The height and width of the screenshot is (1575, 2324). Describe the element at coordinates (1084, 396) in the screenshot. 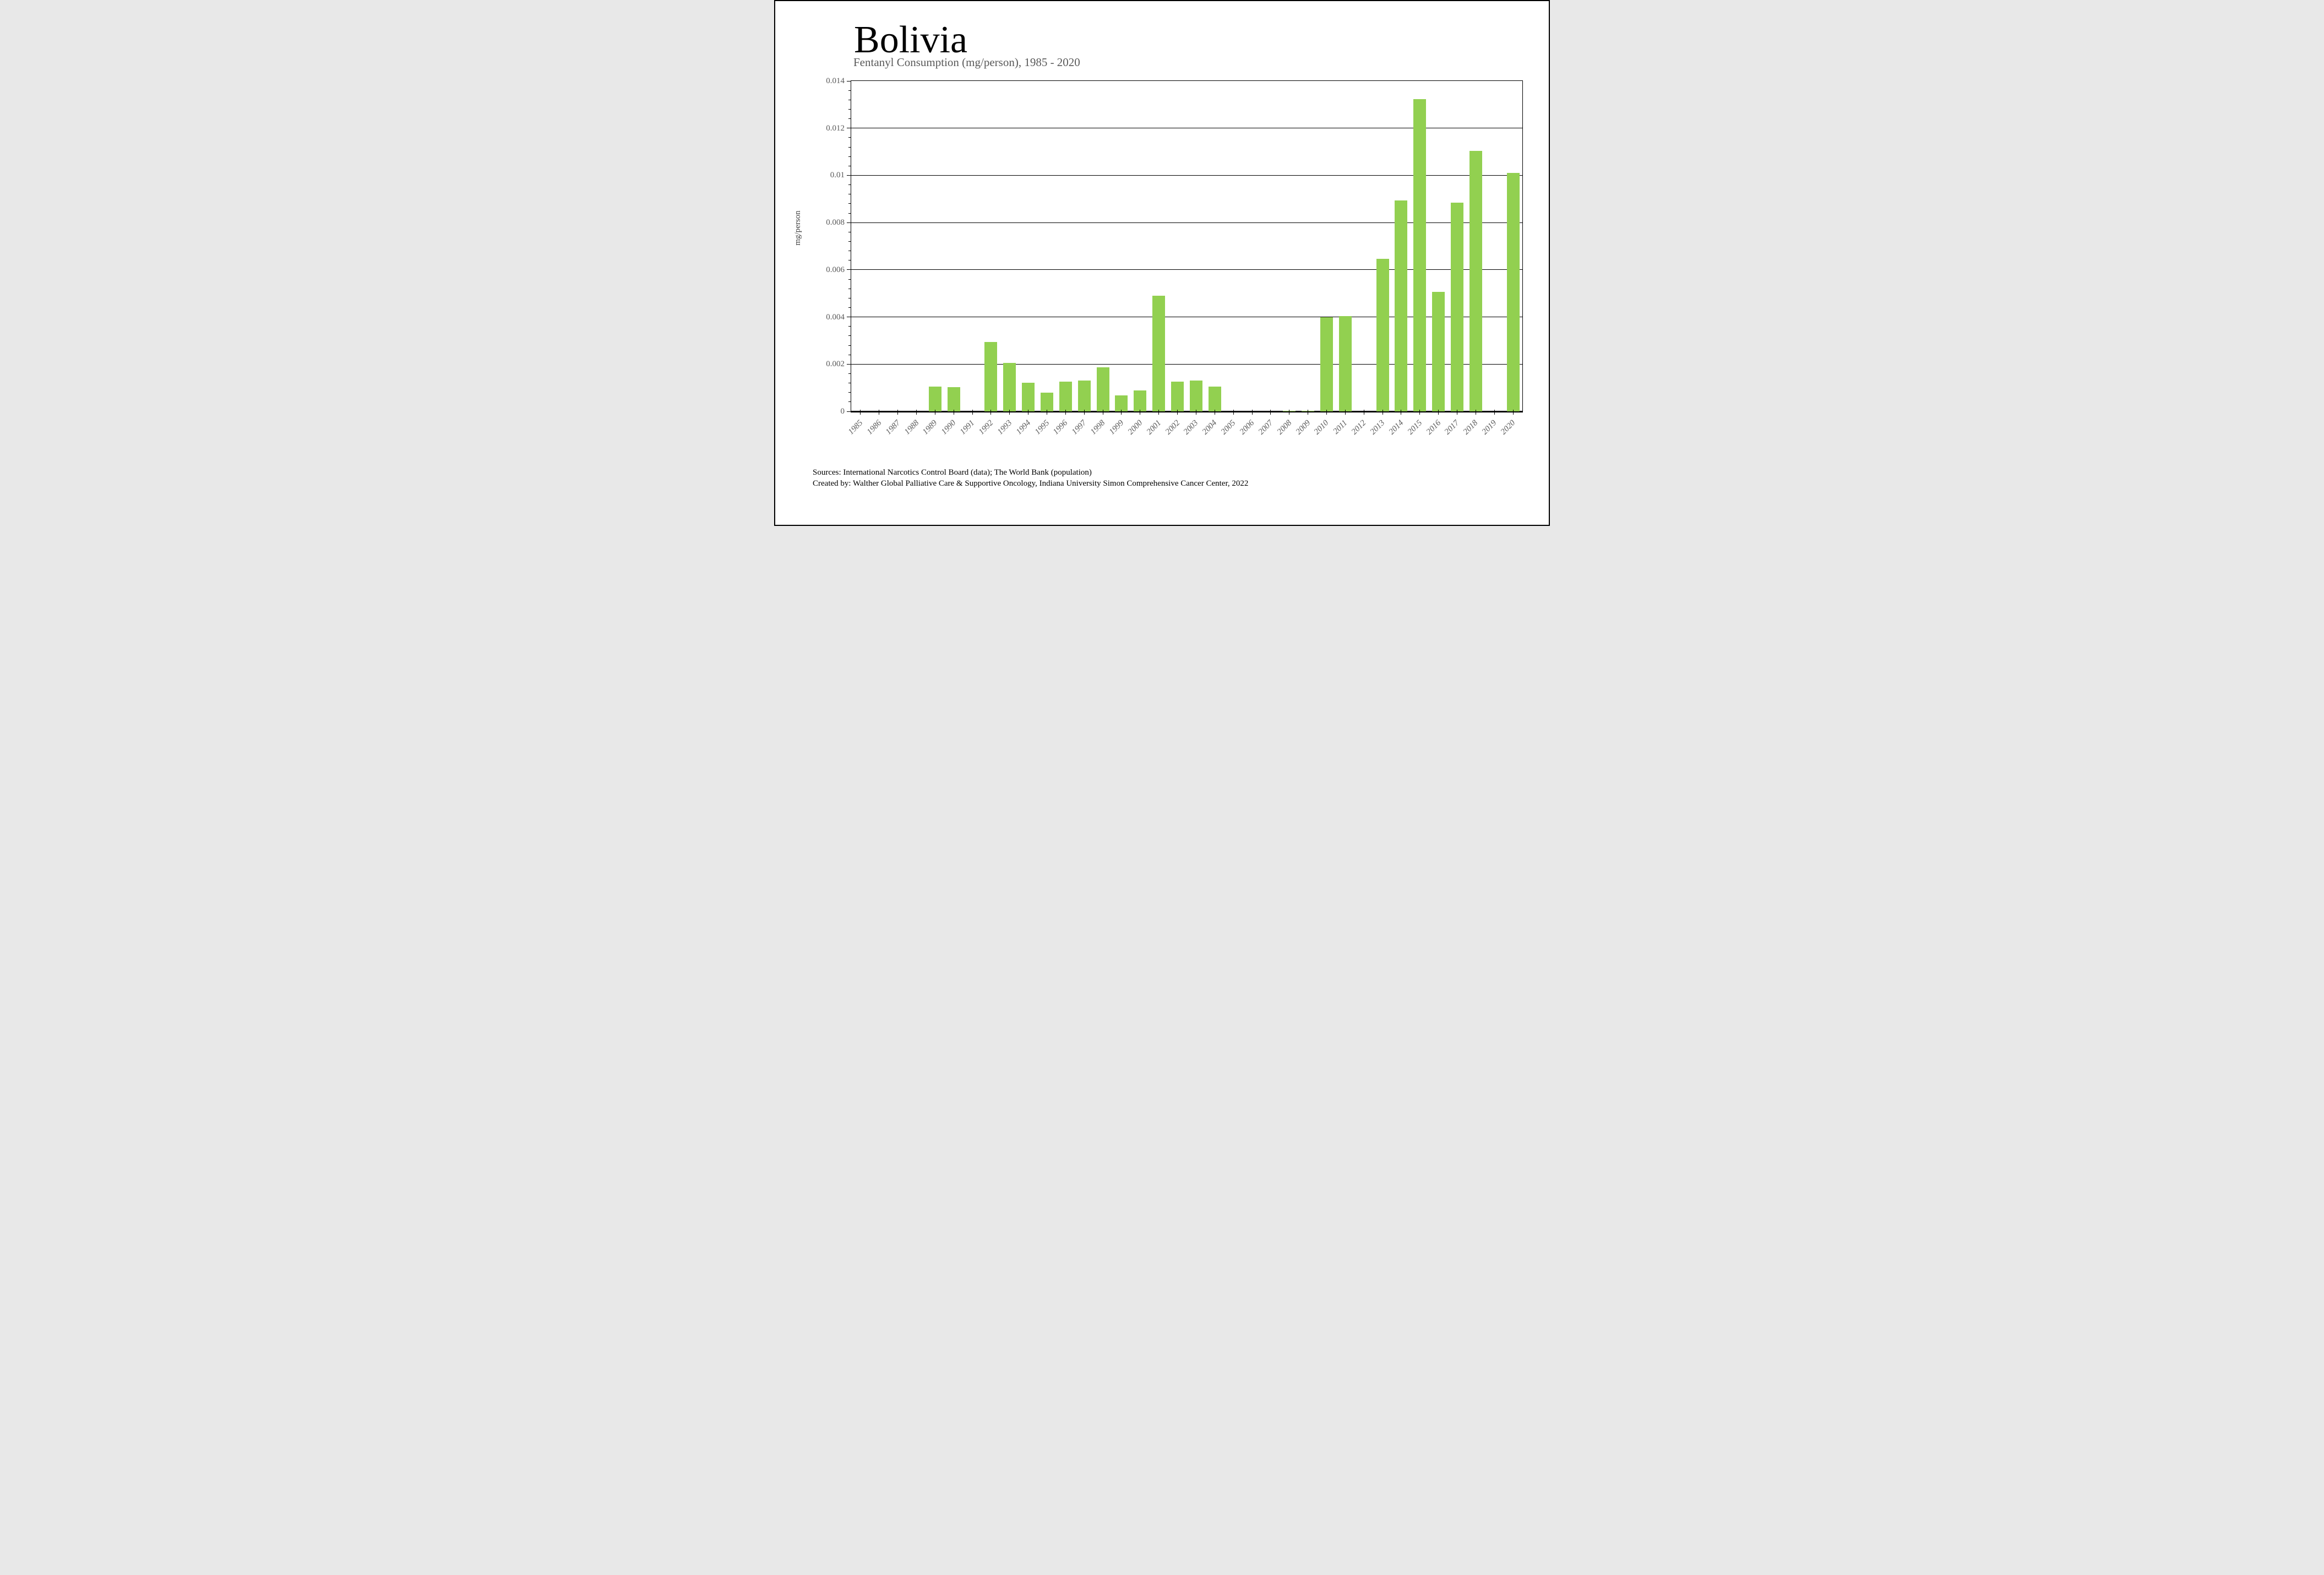

I see `bar-1997` at that location.